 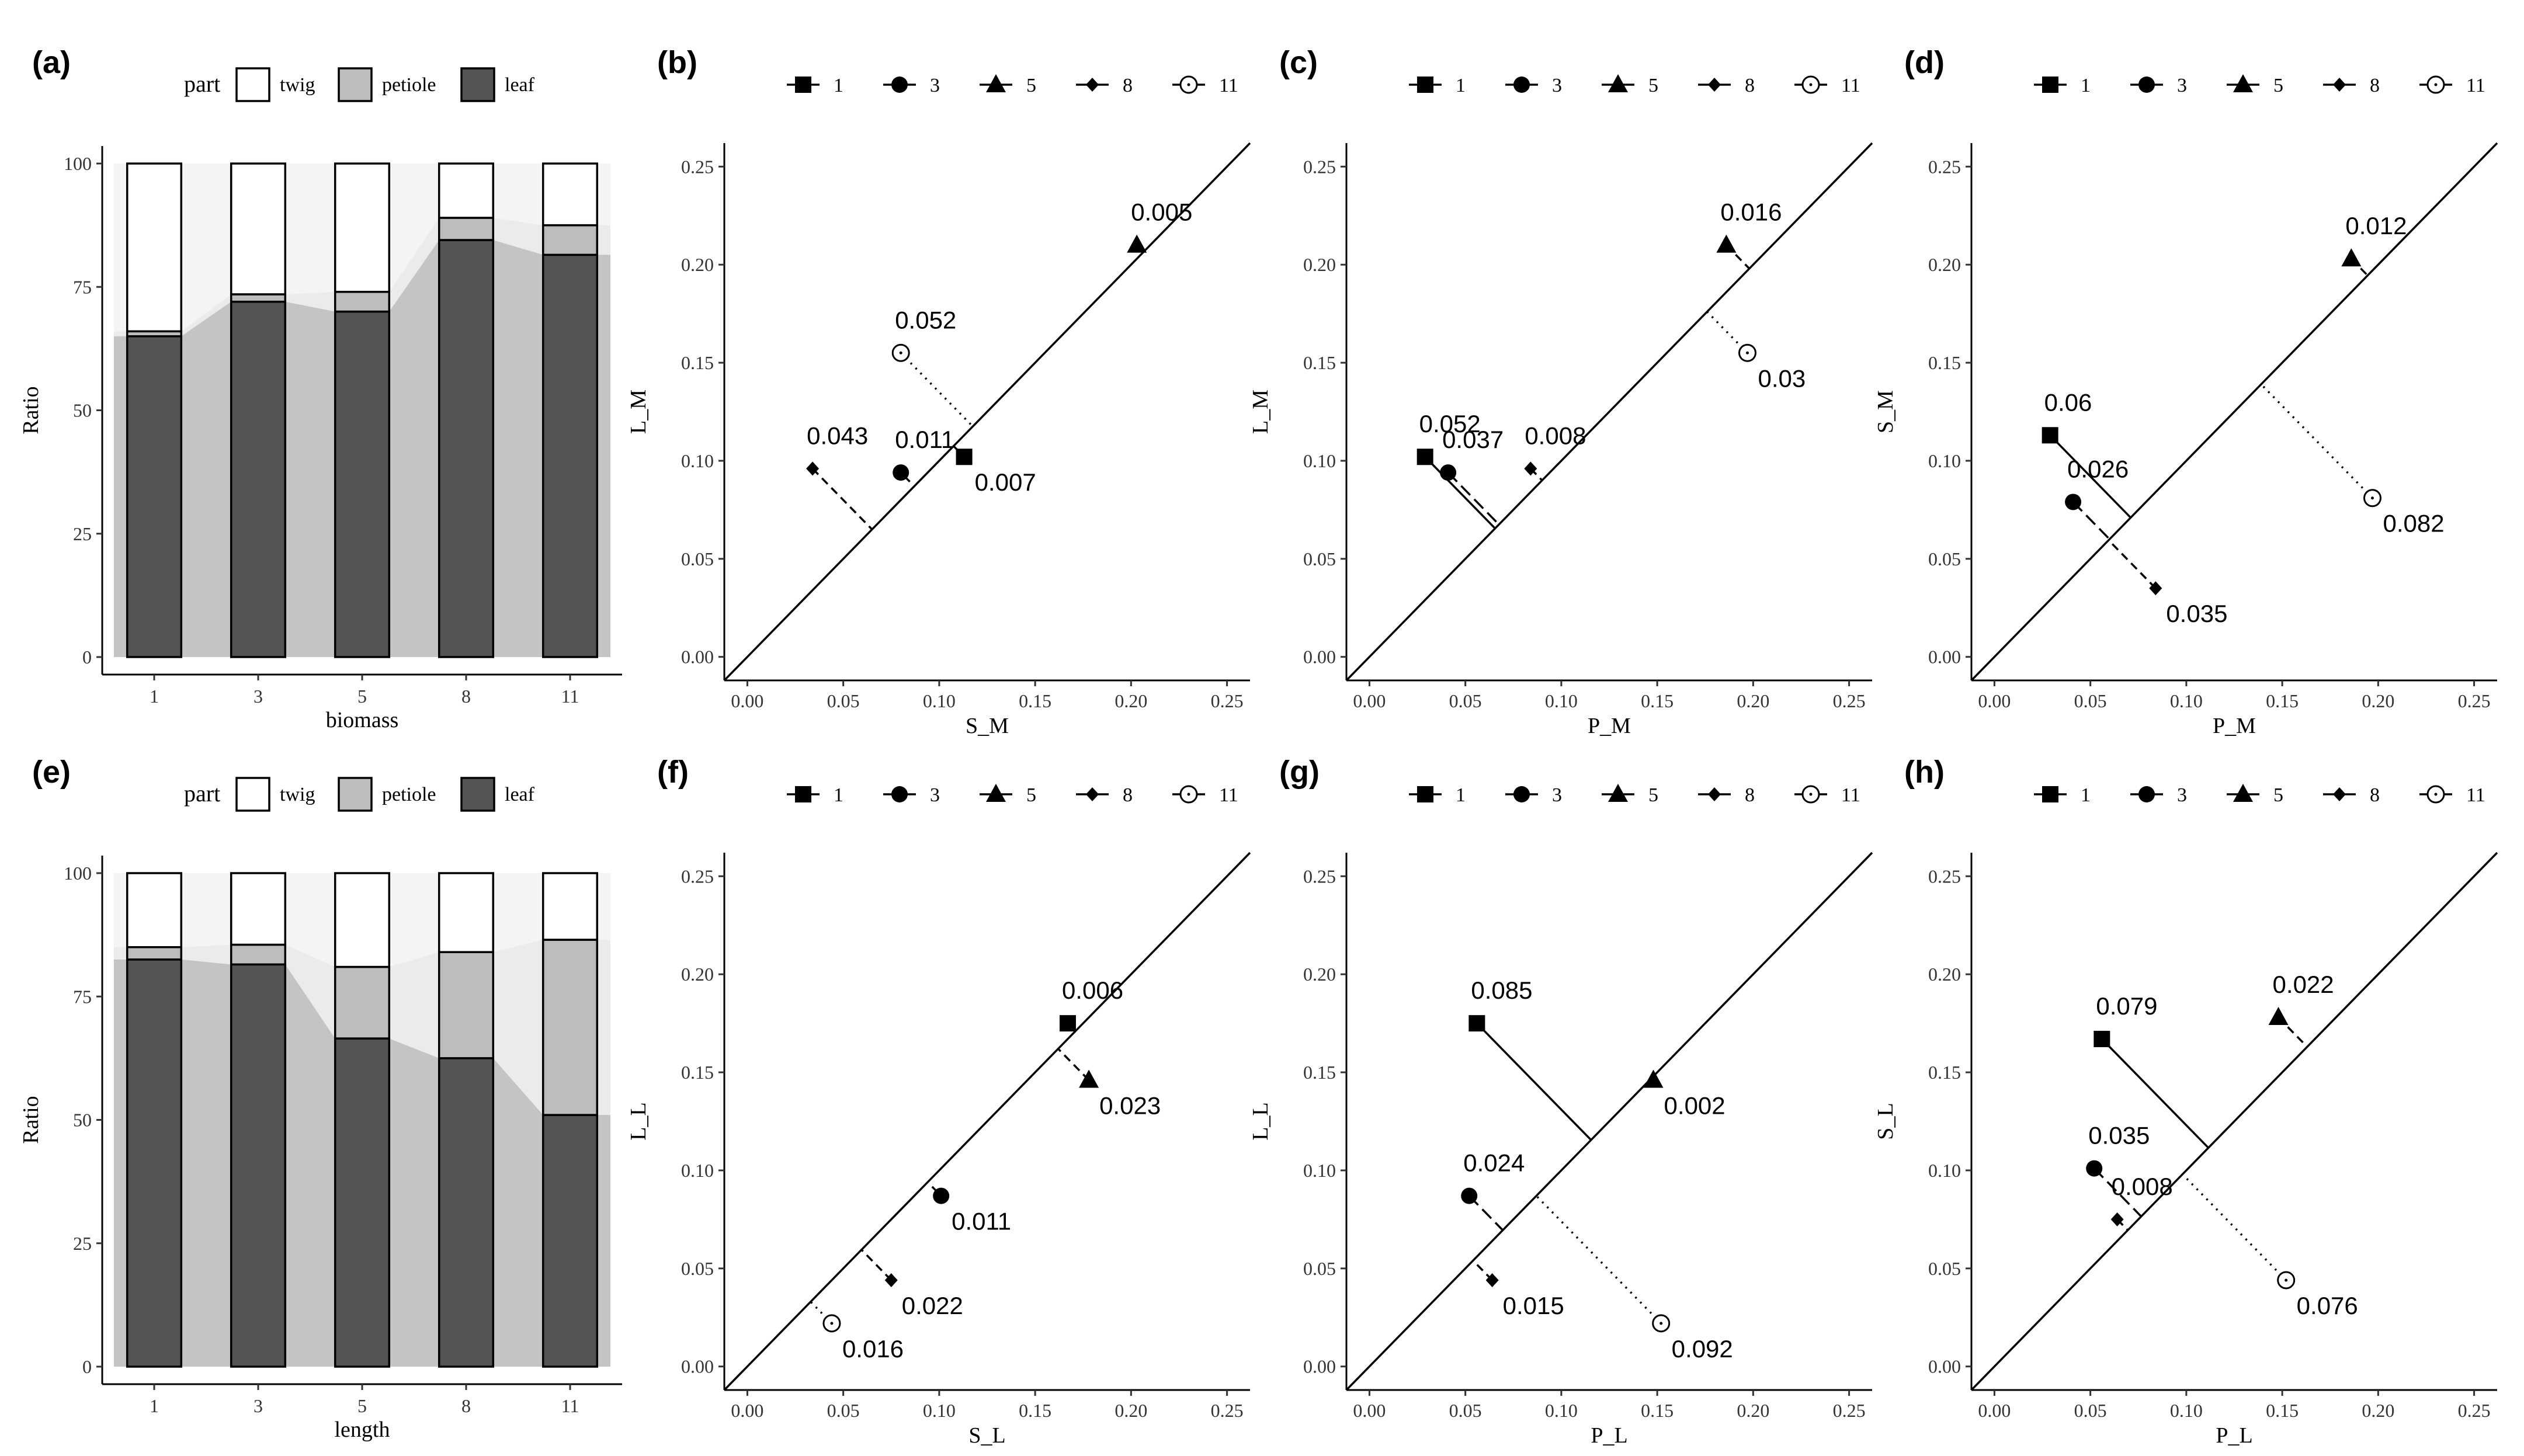 What do you see at coordinates (2119, 1135) in the screenshot?
I see `distance-label-3: 0.035` at bounding box center [2119, 1135].